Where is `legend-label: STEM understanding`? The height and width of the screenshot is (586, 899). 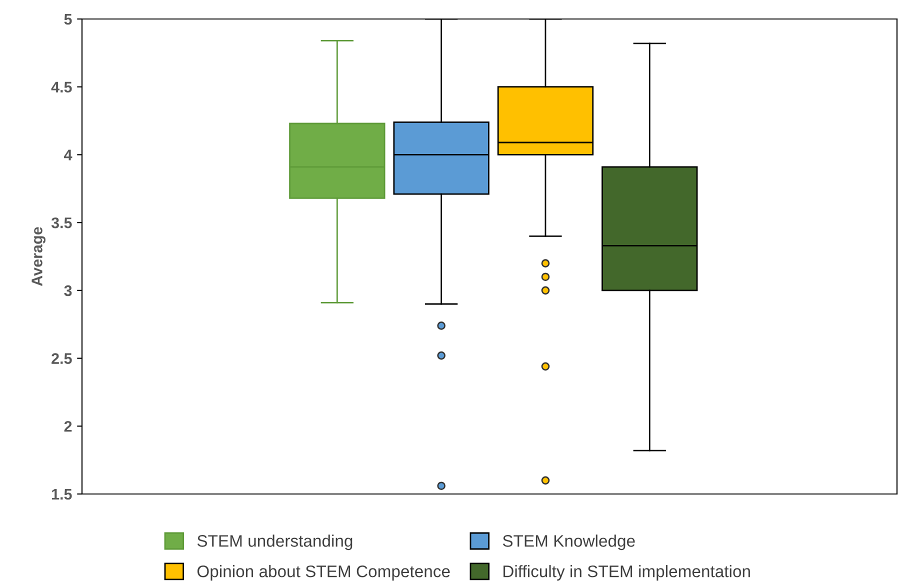
legend-label: STEM understanding is located at coordinates (274, 542).